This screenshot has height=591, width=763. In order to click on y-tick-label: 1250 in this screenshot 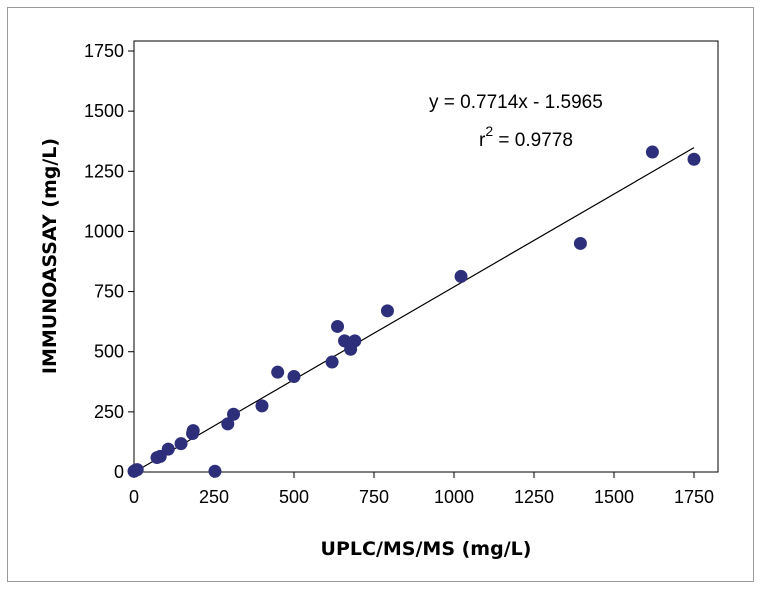, I will do `click(104, 171)`.